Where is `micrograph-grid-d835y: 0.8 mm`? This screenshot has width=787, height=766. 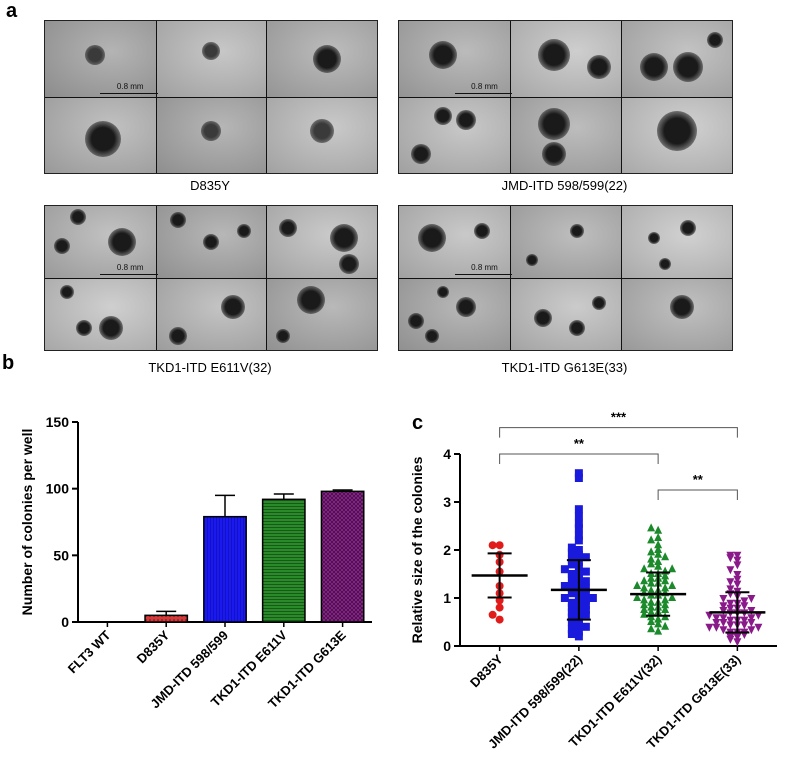 micrograph-grid-d835y: 0.8 mm is located at coordinates (211, 97).